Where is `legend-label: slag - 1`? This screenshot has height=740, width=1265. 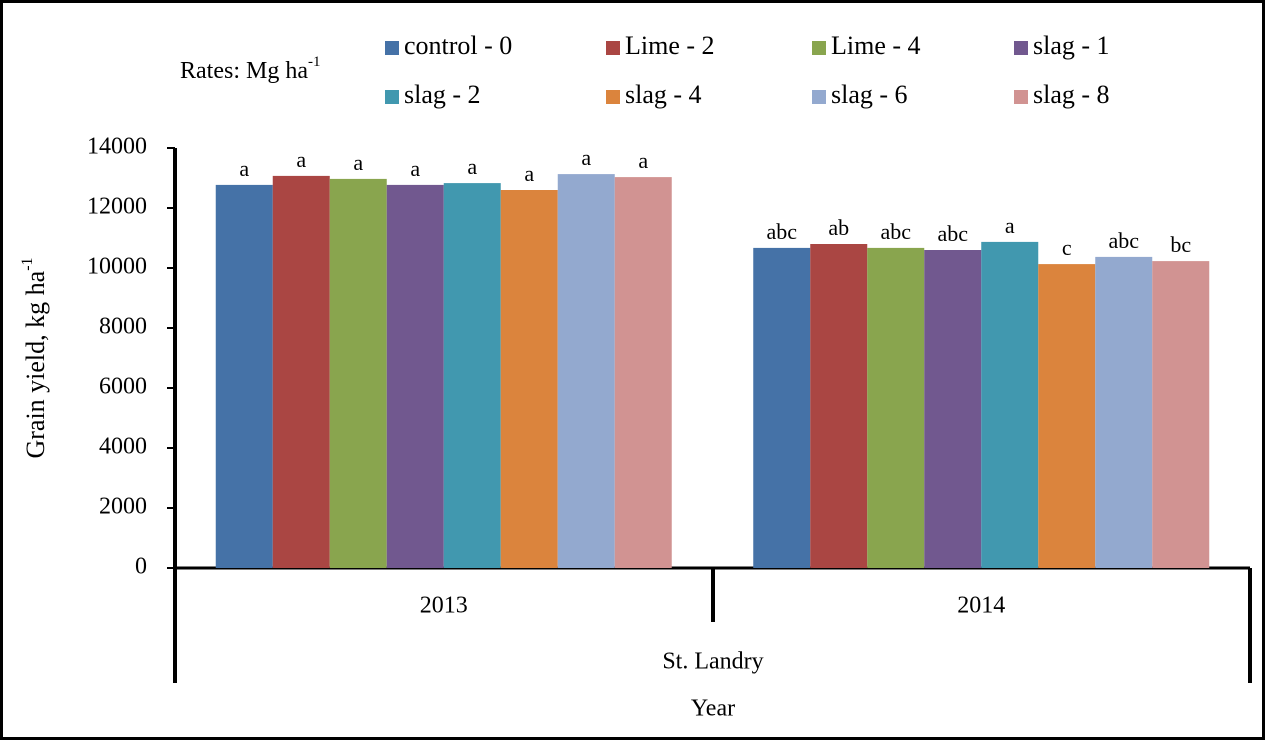 legend-label: slag - 1 is located at coordinates (1071, 45).